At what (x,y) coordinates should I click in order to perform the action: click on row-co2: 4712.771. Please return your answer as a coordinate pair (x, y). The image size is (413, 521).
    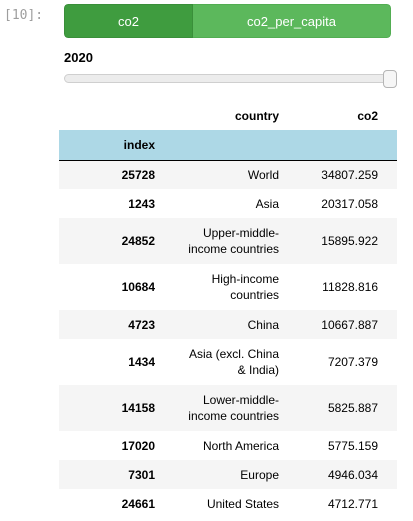
    Looking at the image, I should click on (352, 503).